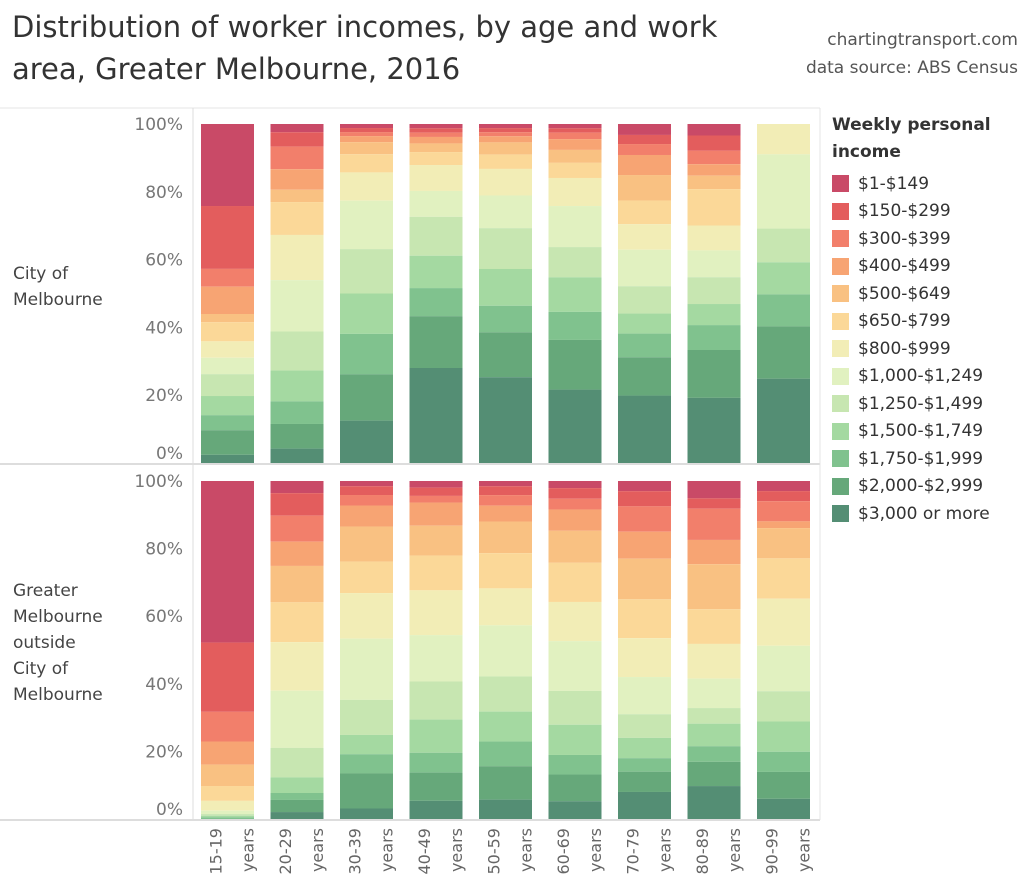 This screenshot has width=1024, height=884. I want to click on legend-item: $1,500-$1,749, so click(927, 432).